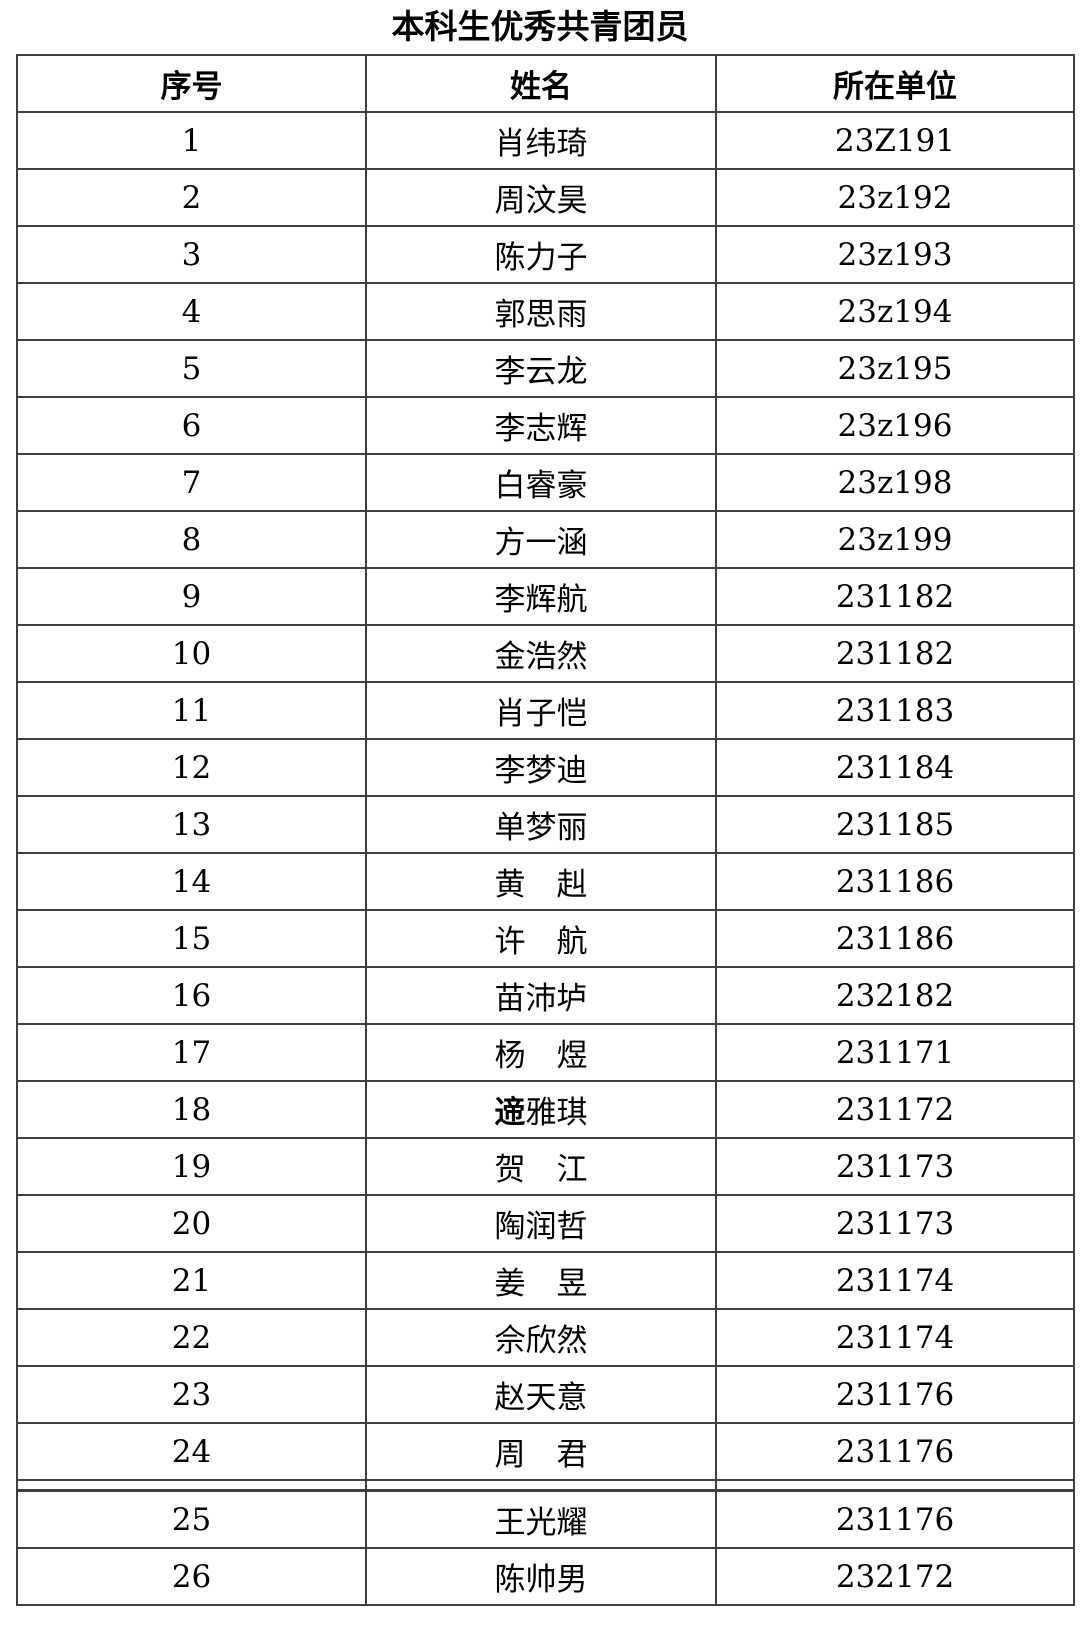  Describe the element at coordinates (191, 482) in the screenshot. I see `row-number-cell: 7` at that location.